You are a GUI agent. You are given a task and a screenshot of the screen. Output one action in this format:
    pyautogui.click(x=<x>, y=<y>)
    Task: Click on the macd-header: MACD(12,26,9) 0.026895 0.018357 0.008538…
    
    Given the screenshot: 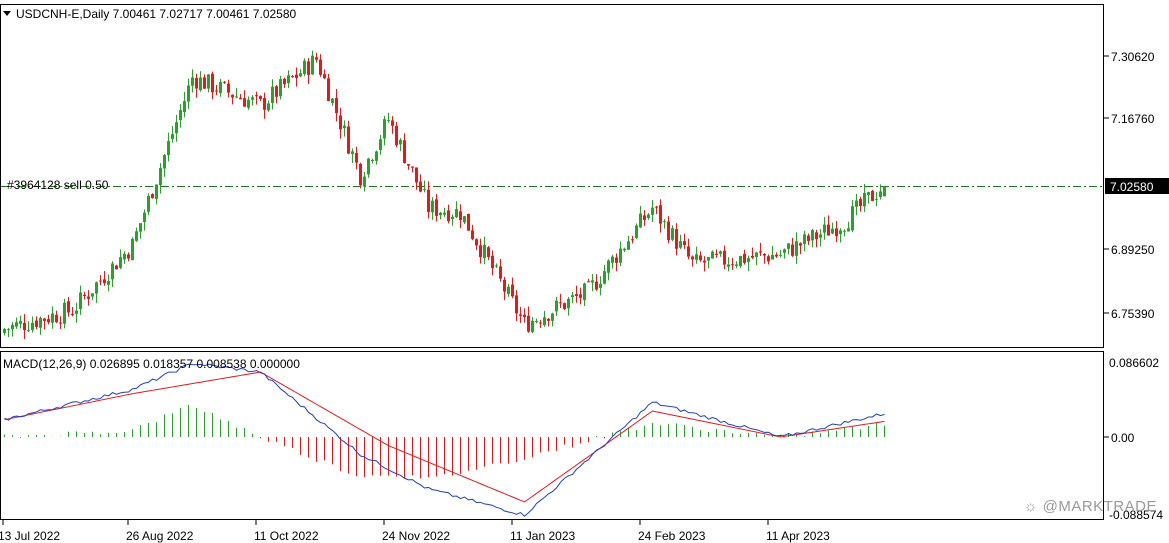 What is the action you would take?
    pyautogui.click(x=151, y=364)
    